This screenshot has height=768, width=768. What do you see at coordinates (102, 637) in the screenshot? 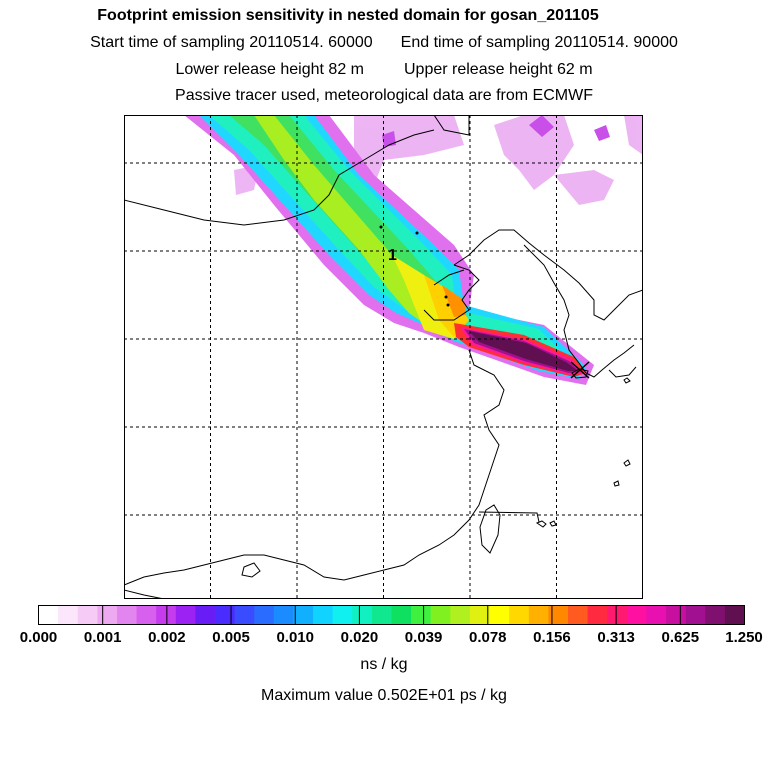
I see `colorbar-tick-label: 0.001` at bounding box center [102, 637].